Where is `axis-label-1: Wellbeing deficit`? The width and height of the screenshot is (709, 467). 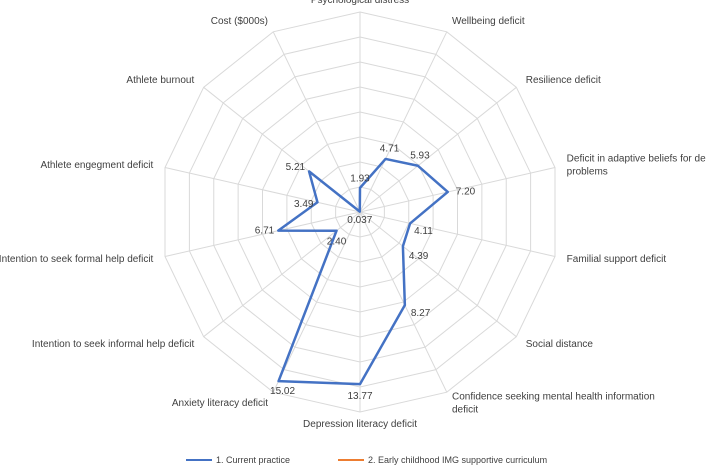 axis-label-1: Wellbeing deficit is located at coordinates (488, 21).